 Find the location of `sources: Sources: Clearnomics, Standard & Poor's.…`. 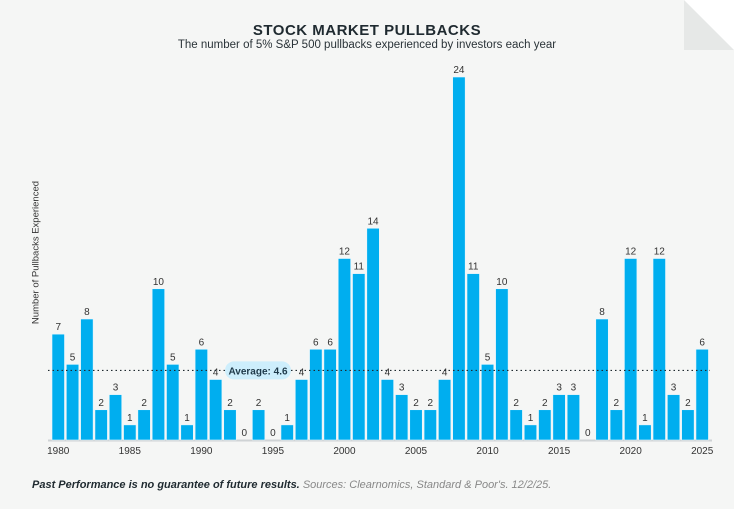

sources: Sources: Clearnomics, Standard & Poor's.… is located at coordinates (427, 485).